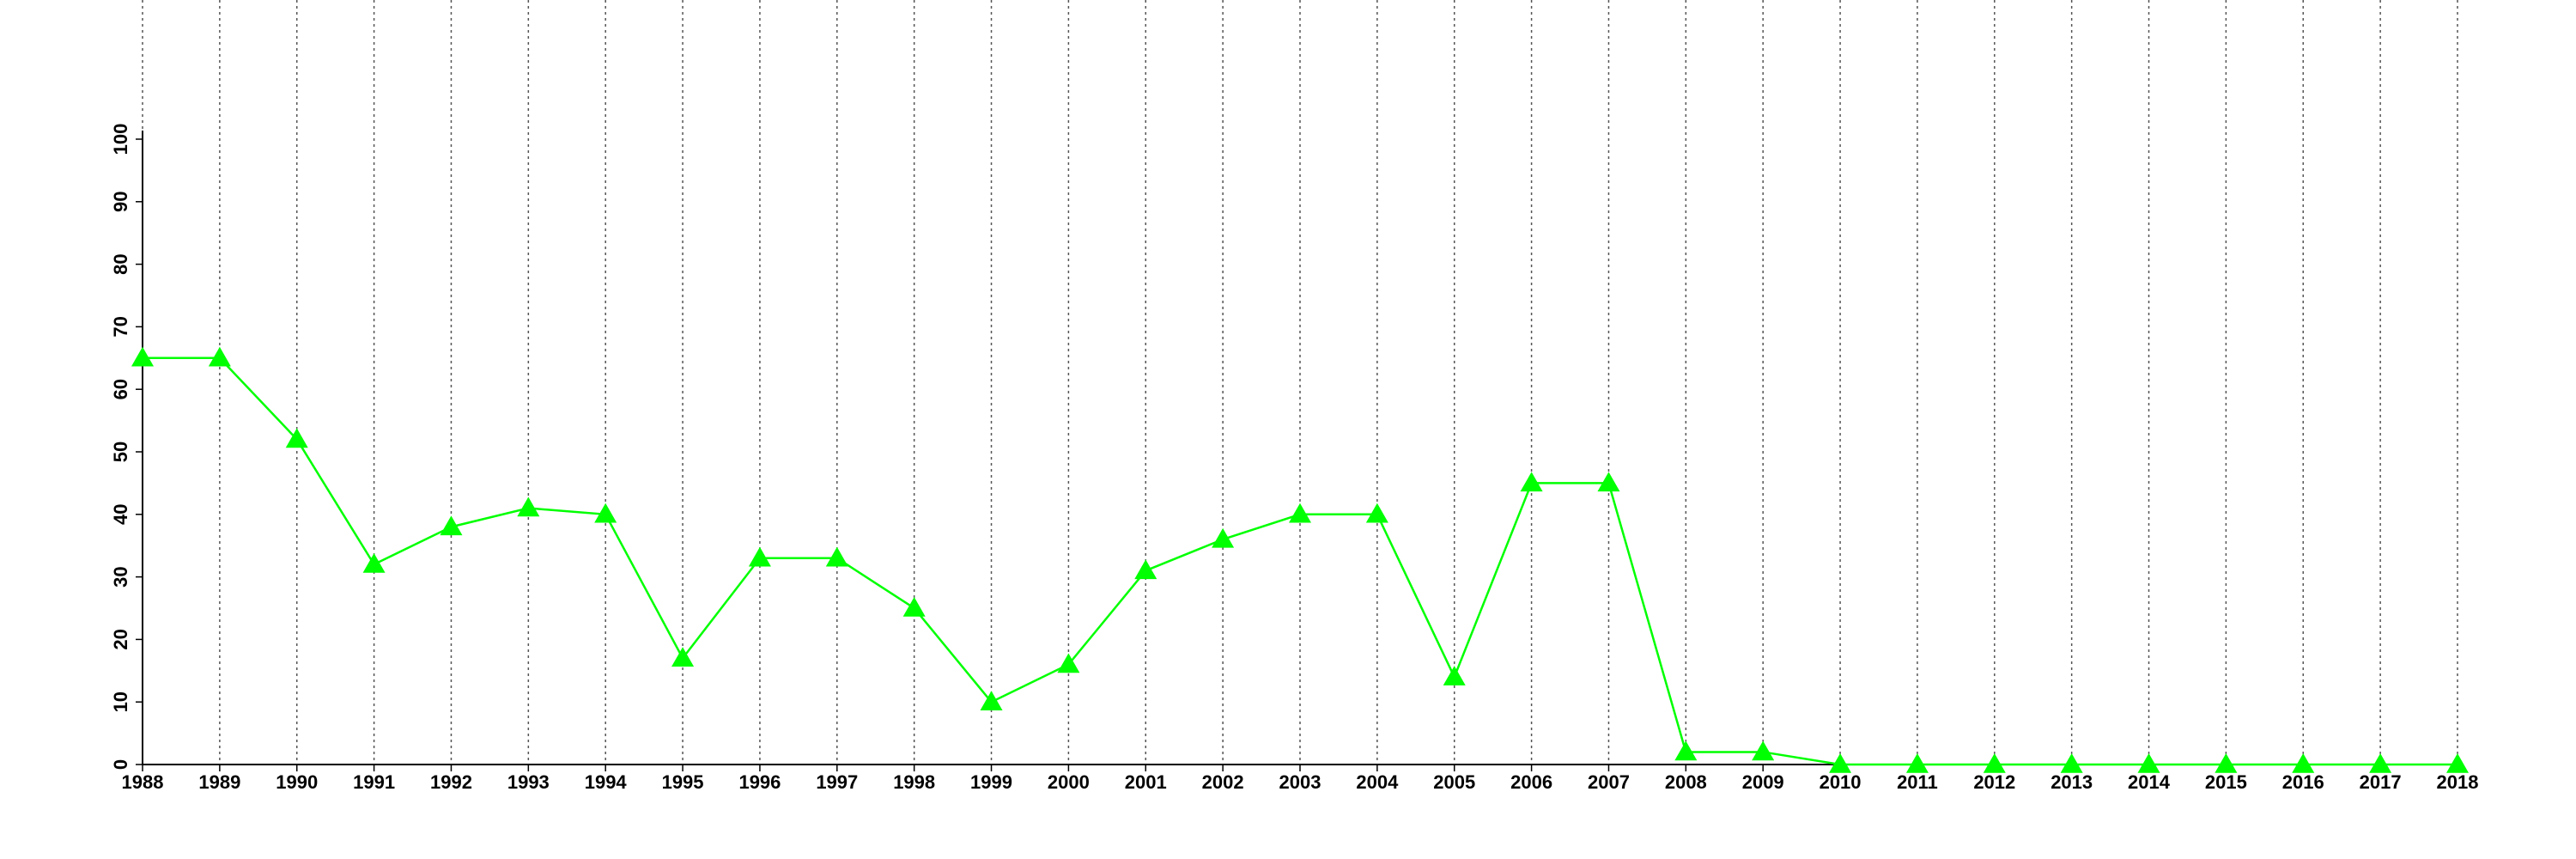 The image size is (2576, 859). I want to click on y-tick-label: 40, so click(121, 514).